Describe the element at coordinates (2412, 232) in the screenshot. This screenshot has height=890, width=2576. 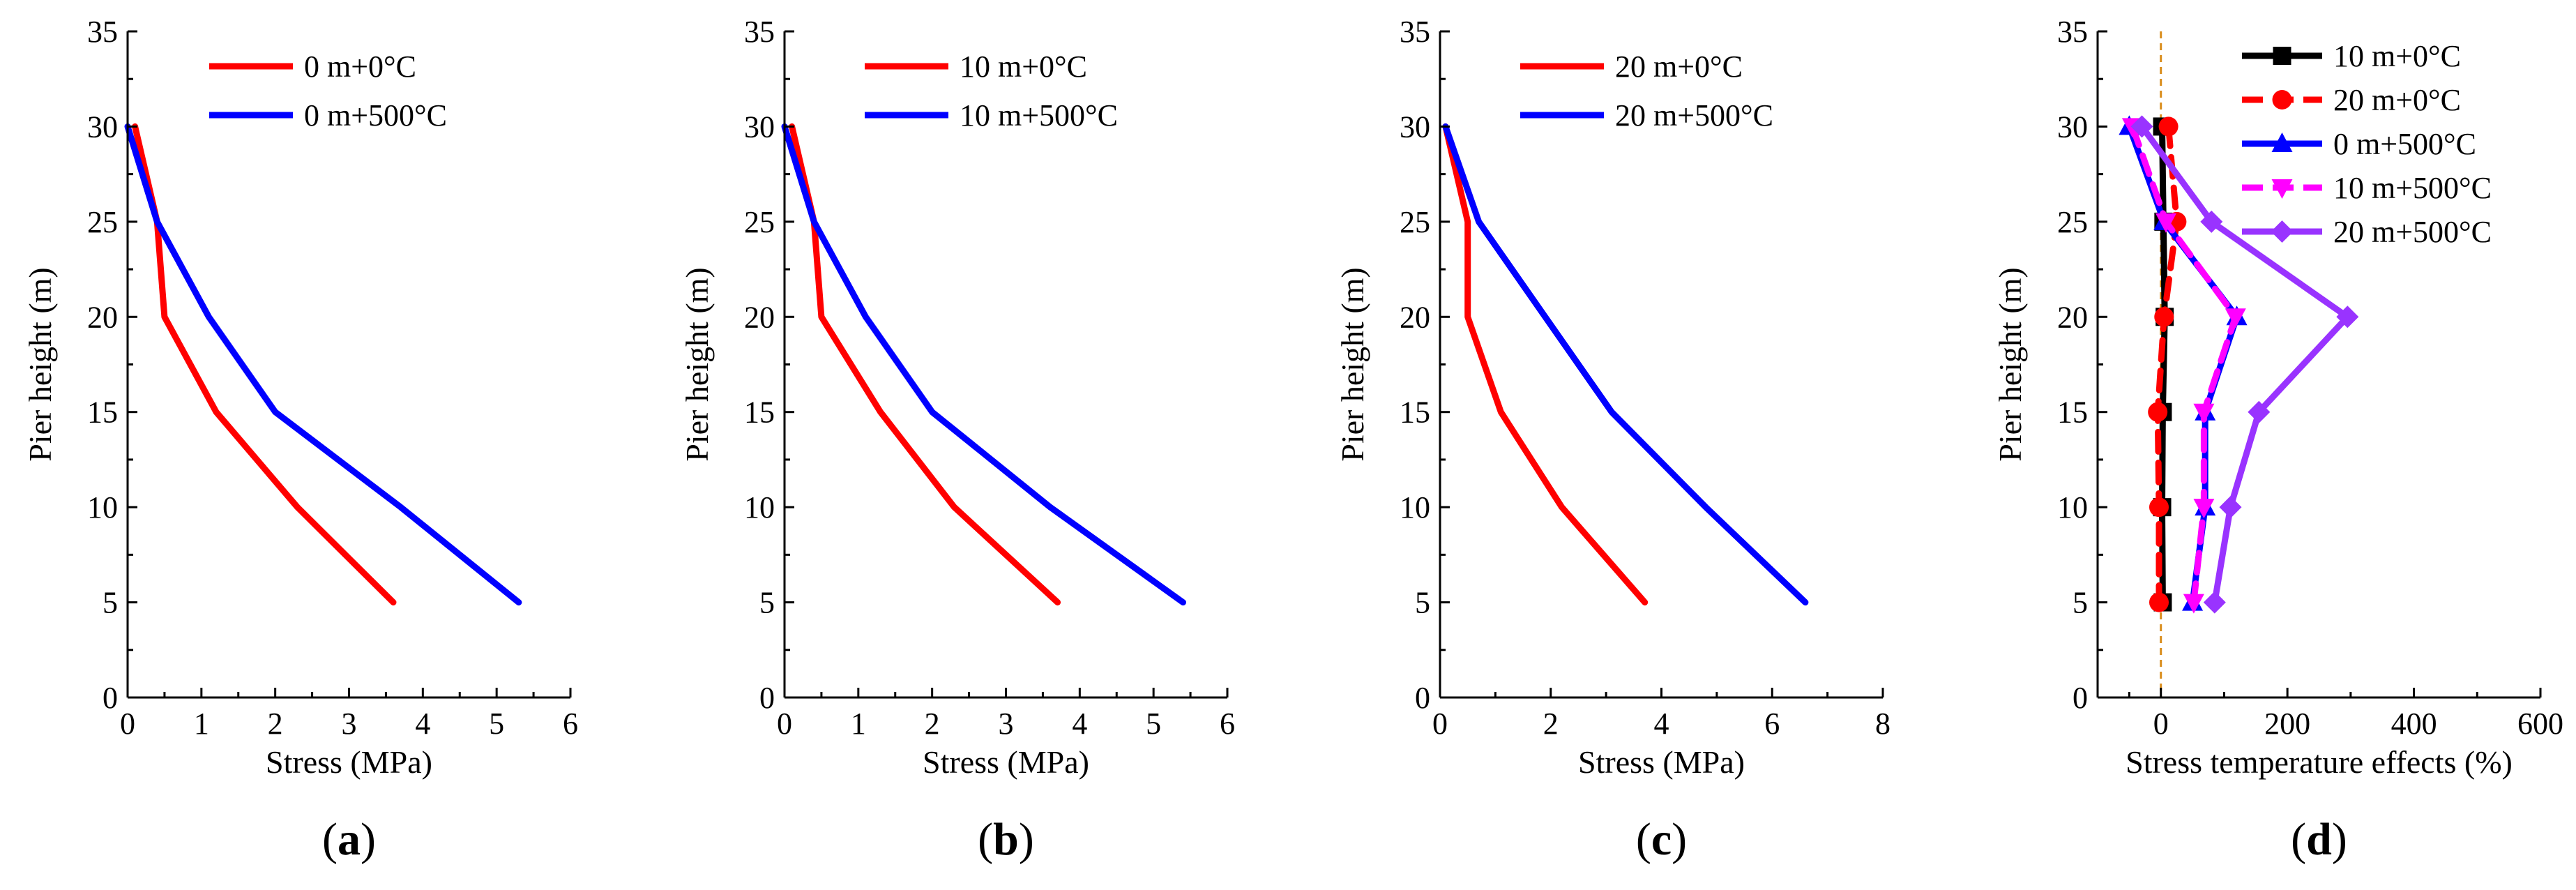
I see `legend-label-d-4: 20 m+500°C` at that location.